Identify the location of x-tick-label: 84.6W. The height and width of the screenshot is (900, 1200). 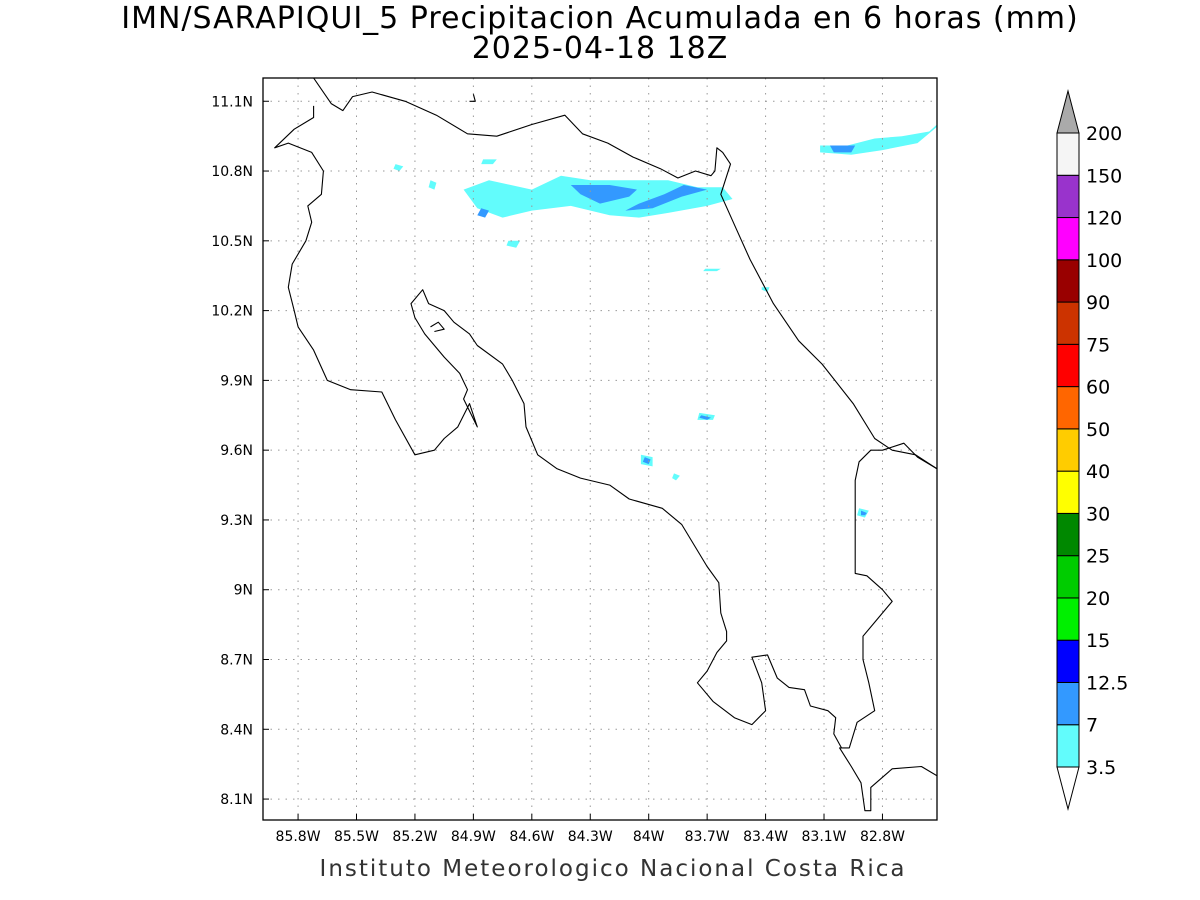
(531, 837).